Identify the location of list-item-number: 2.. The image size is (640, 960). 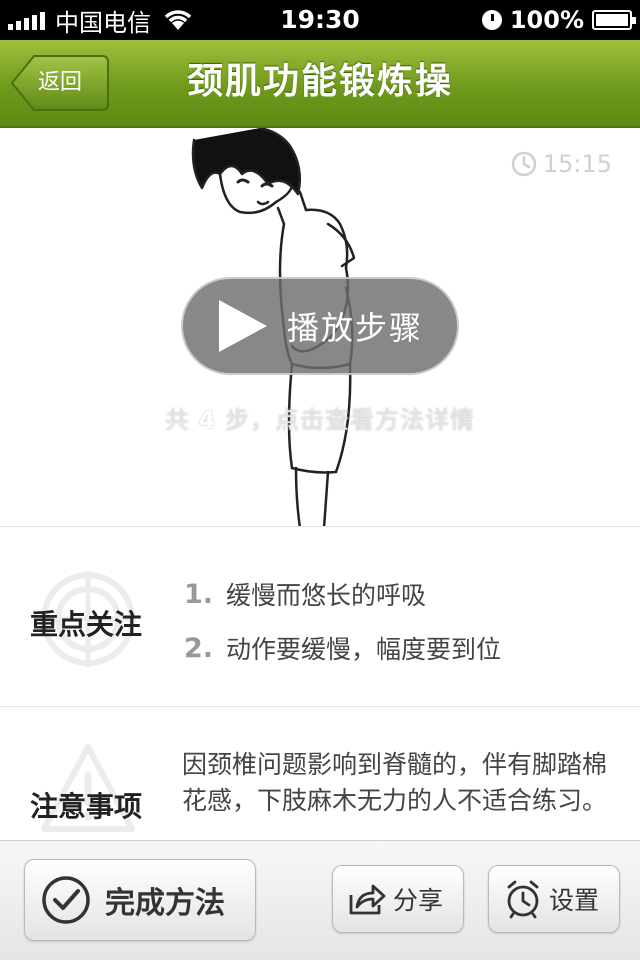
(199, 648).